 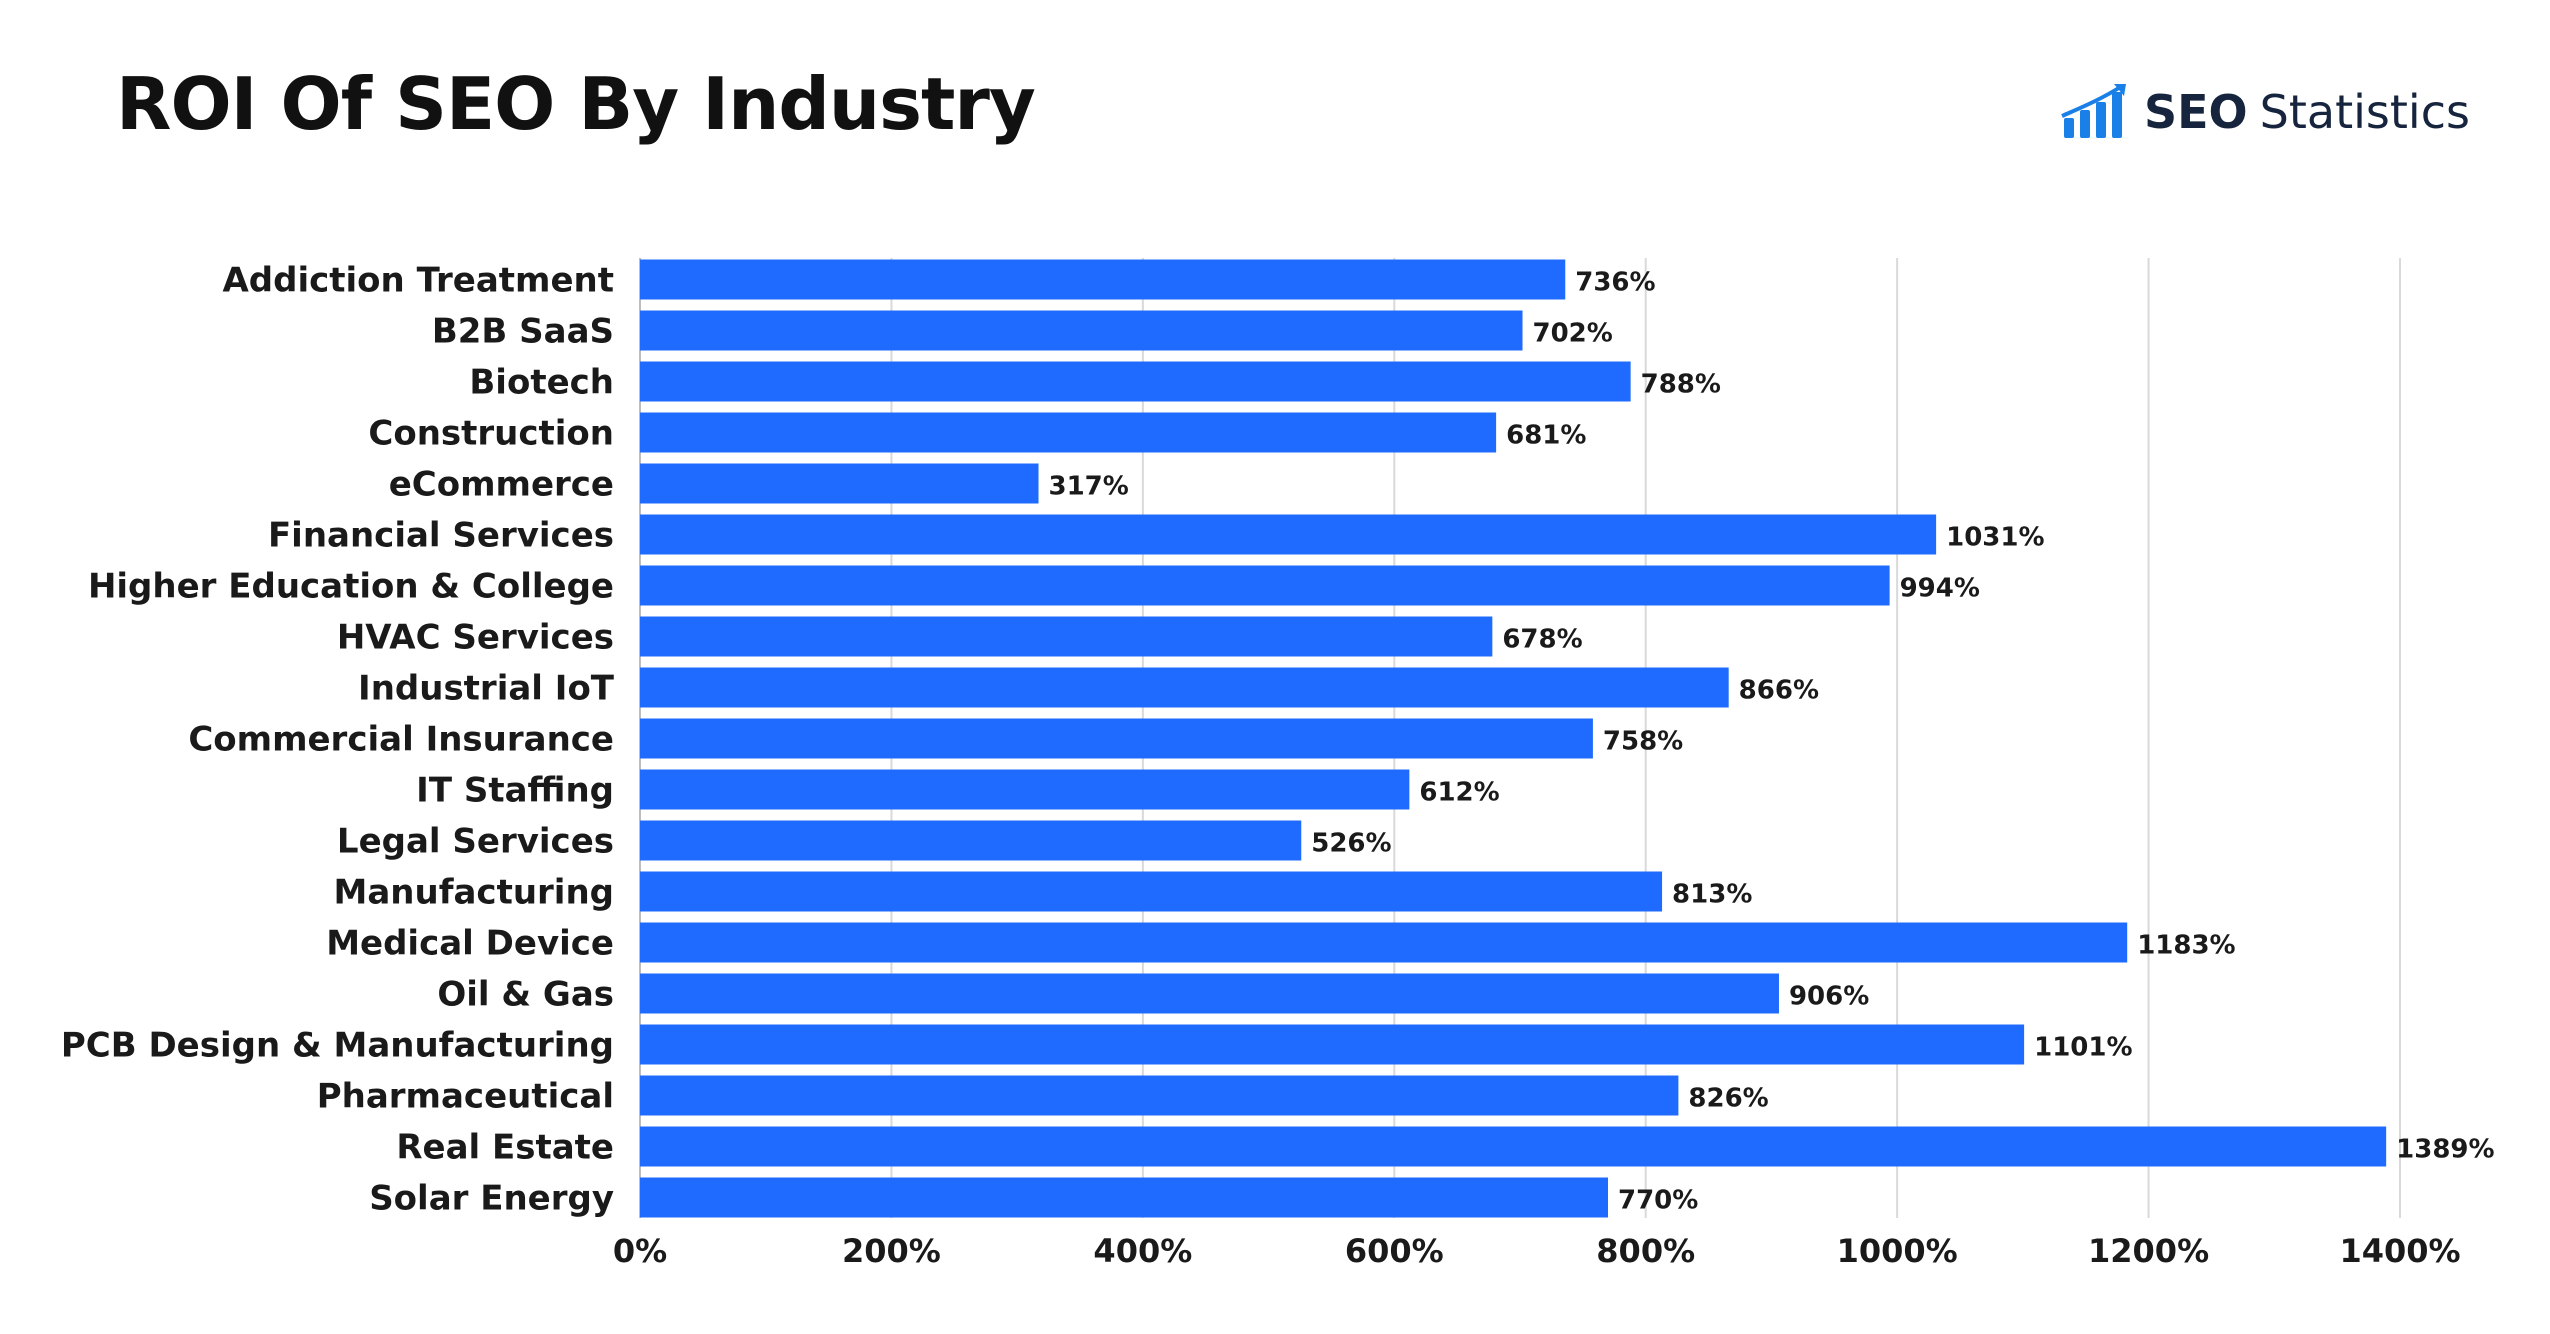 I want to click on category-label: Real Estate, so click(x=505, y=1148).